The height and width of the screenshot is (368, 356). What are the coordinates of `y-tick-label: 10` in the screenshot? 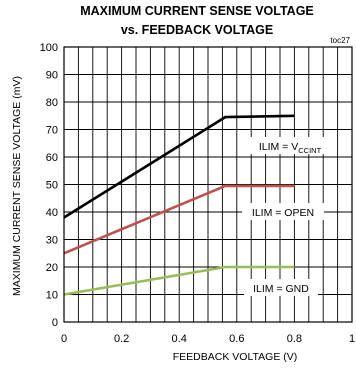 It's located at (52, 296).